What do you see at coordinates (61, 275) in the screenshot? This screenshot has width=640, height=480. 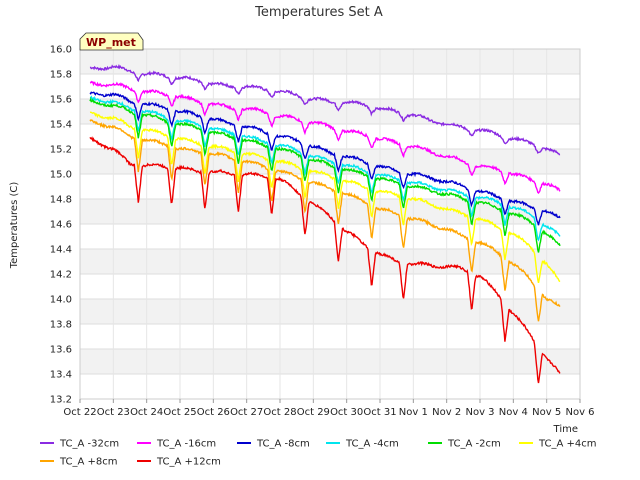 I see `y-tick-label: 14.2` at bounding box center [61, 275].